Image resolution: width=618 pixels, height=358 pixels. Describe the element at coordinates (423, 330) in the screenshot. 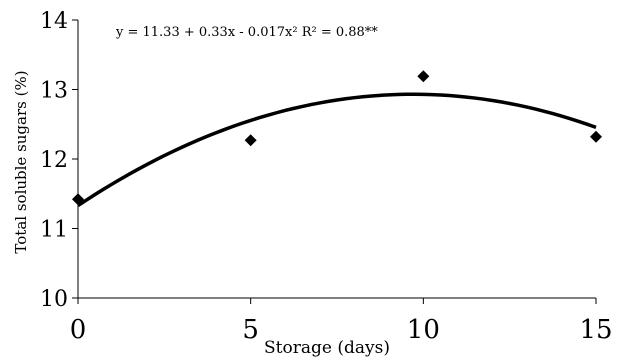

I see `x-tick-label: 10` at that location.